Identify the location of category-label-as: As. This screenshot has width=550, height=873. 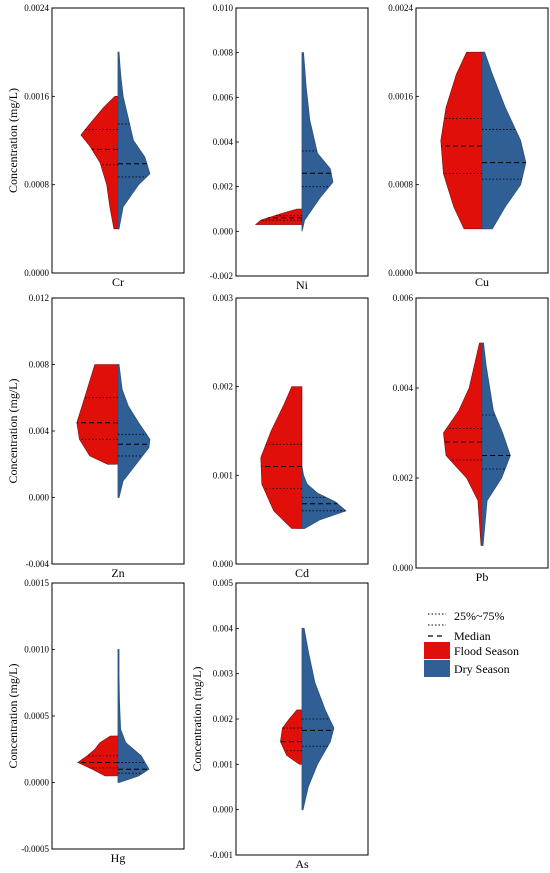
(302, 864).